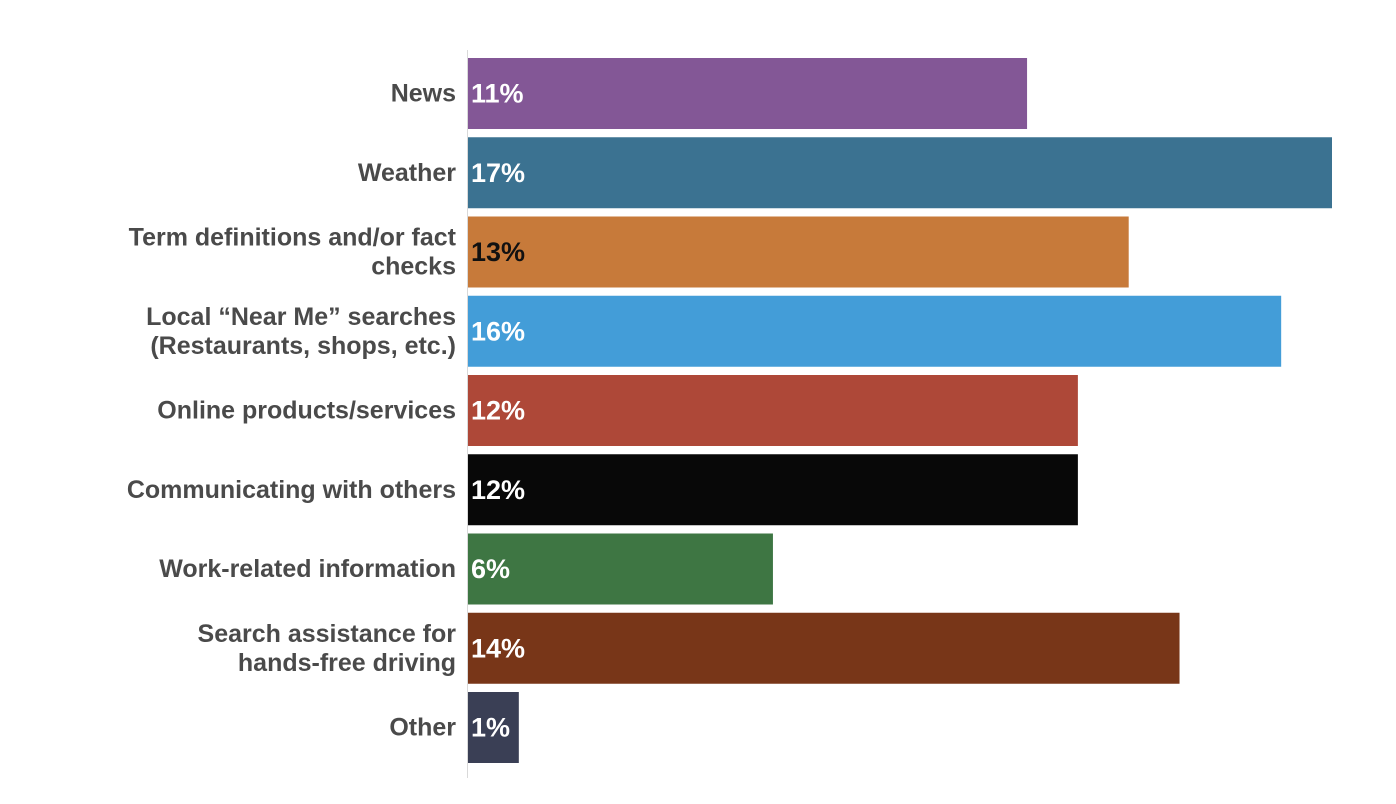 This screenshot has width=1396, height=804. Describe the element at coordinates (497, 94) in the screenshot. I see `bar-value-label: 11%` at that location.